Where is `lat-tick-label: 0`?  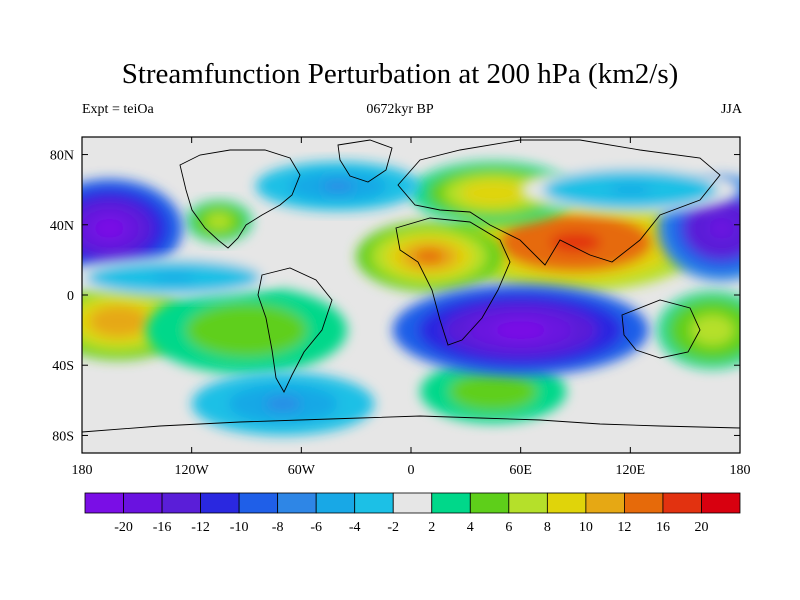 lat-tick-label: 0 is located at coordinates (70, 296).